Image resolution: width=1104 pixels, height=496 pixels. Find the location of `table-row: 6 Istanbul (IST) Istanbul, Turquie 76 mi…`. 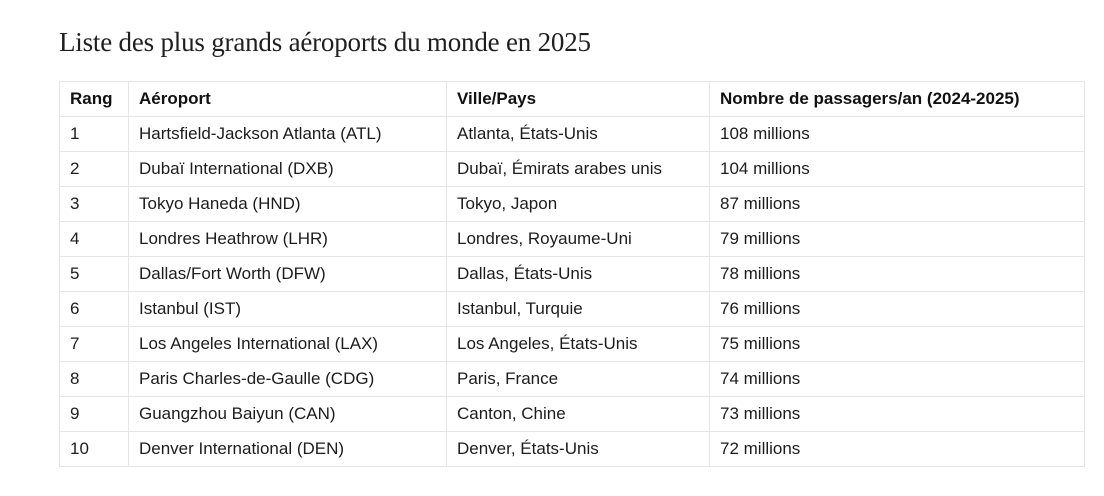

table-row: 6 Istanbul (IST) Istanbul, Turquie 76 mi… is located at coordinates (572, 309).